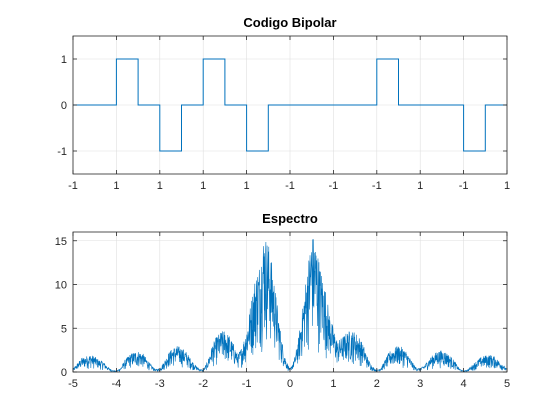  What do you see at coordinates (203, 384) in the screenshot?
I see `x-tick-label: -2` at bounding box center [203, 384].